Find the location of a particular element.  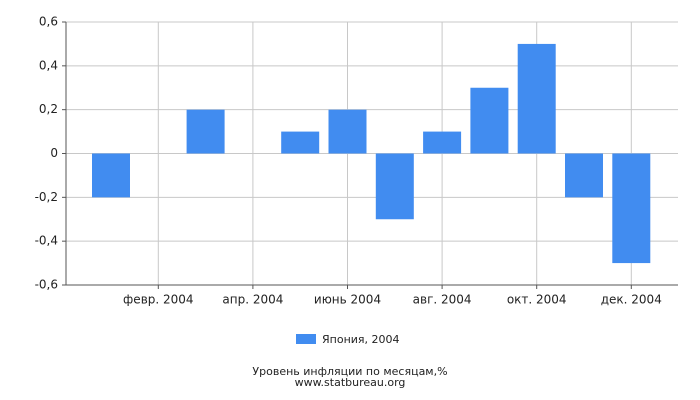

y-tick-label: -0,4 is located at coordinates (46, 241).